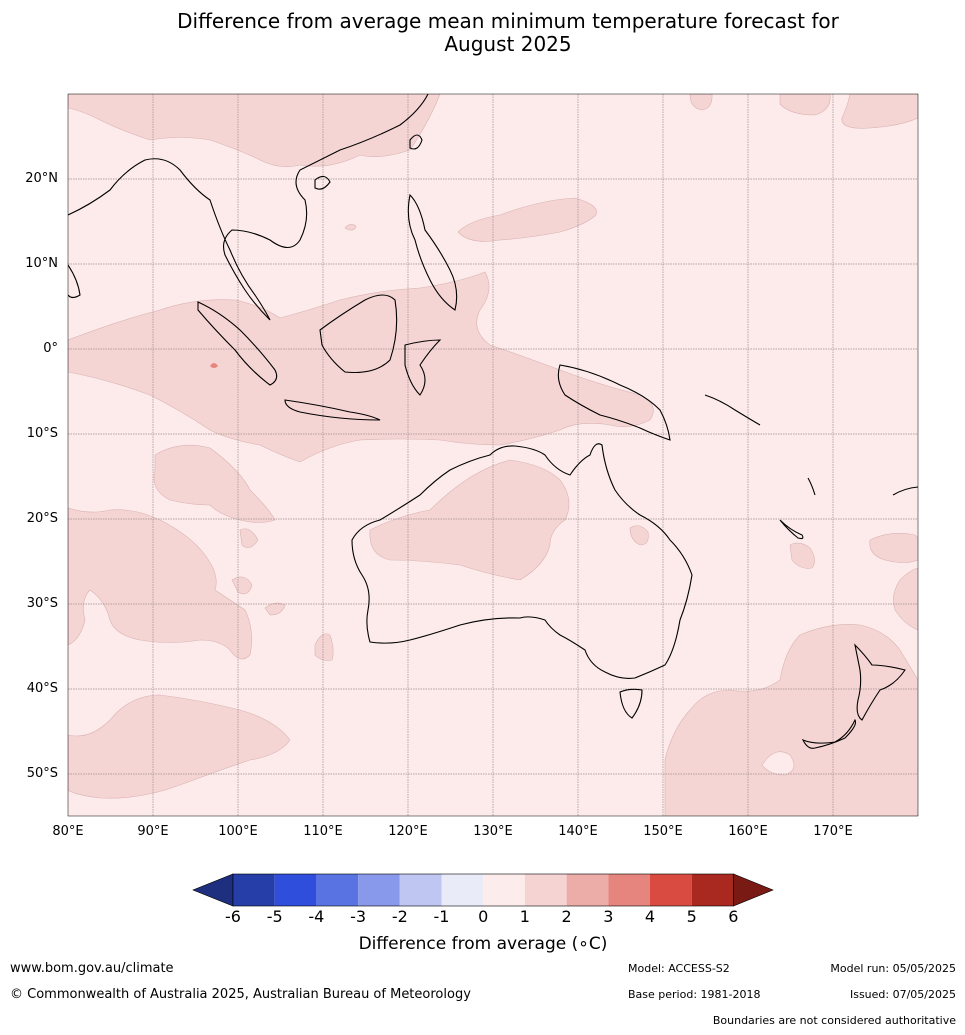  What do you see at coordinates (42, 688) in the screenshot?
I see `lat-label-40s: 40°S` at bounding box center [42, 688].